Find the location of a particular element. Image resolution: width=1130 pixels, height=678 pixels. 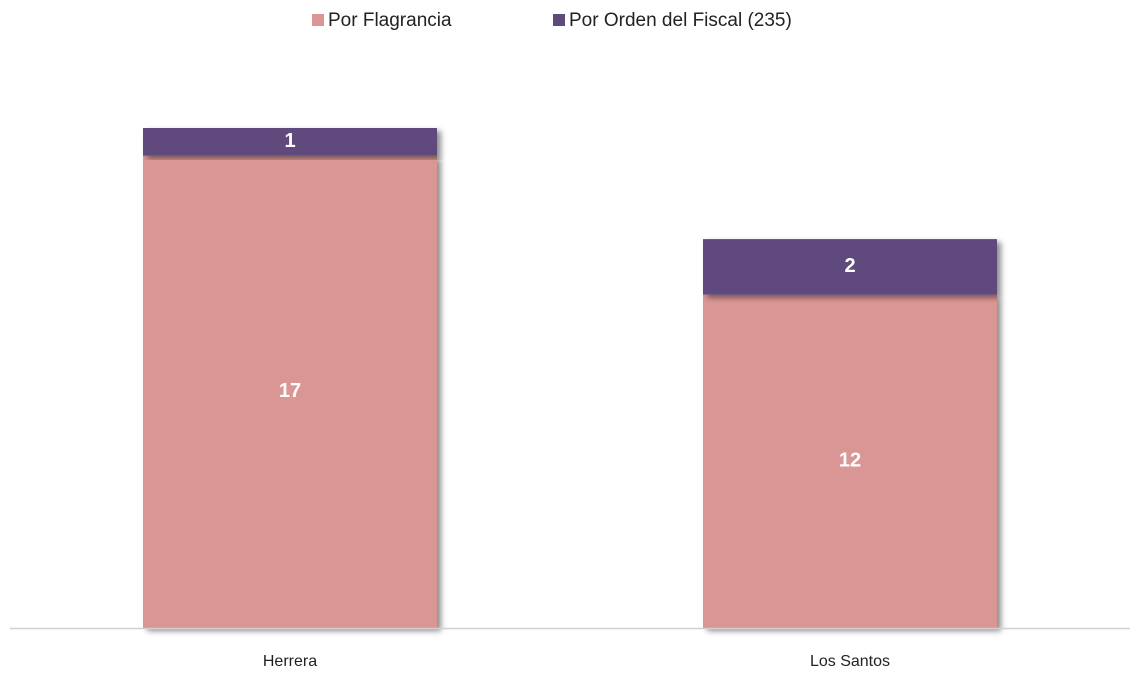

data-label: 2 is located at coordinates (849, 266).